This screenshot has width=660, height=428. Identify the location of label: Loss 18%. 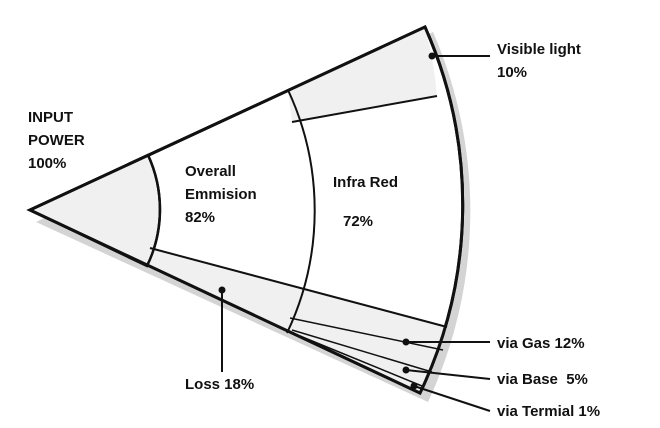
(219, 384).